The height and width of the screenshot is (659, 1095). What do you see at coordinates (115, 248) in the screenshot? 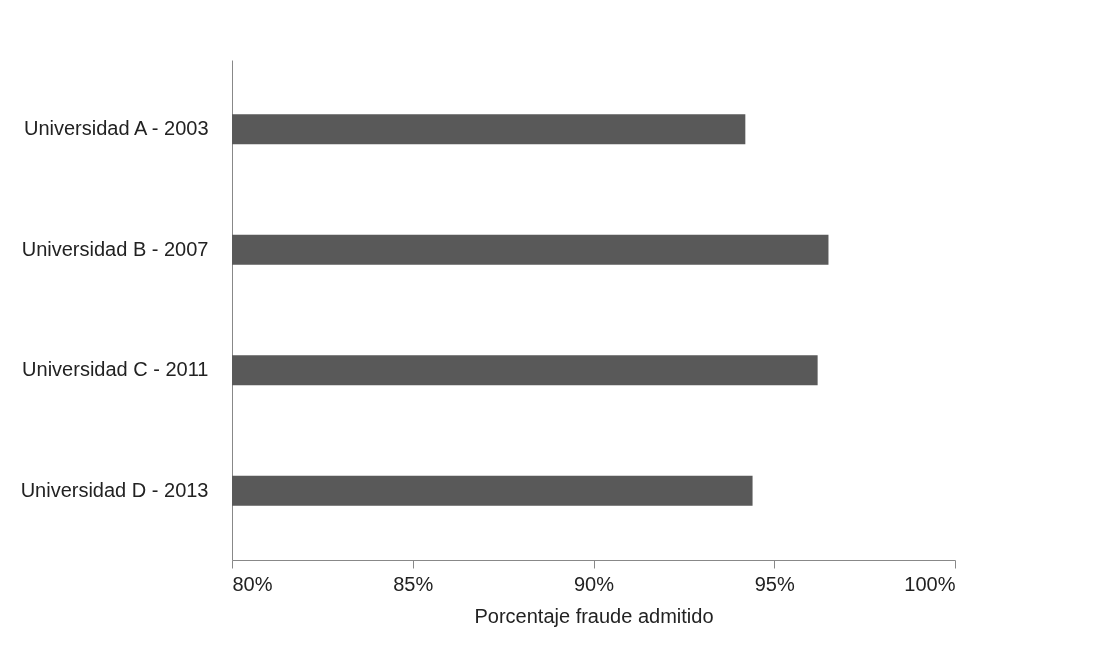
I see `y-tick-label: Universidad B - 2007` at bounding box center [115, 248].